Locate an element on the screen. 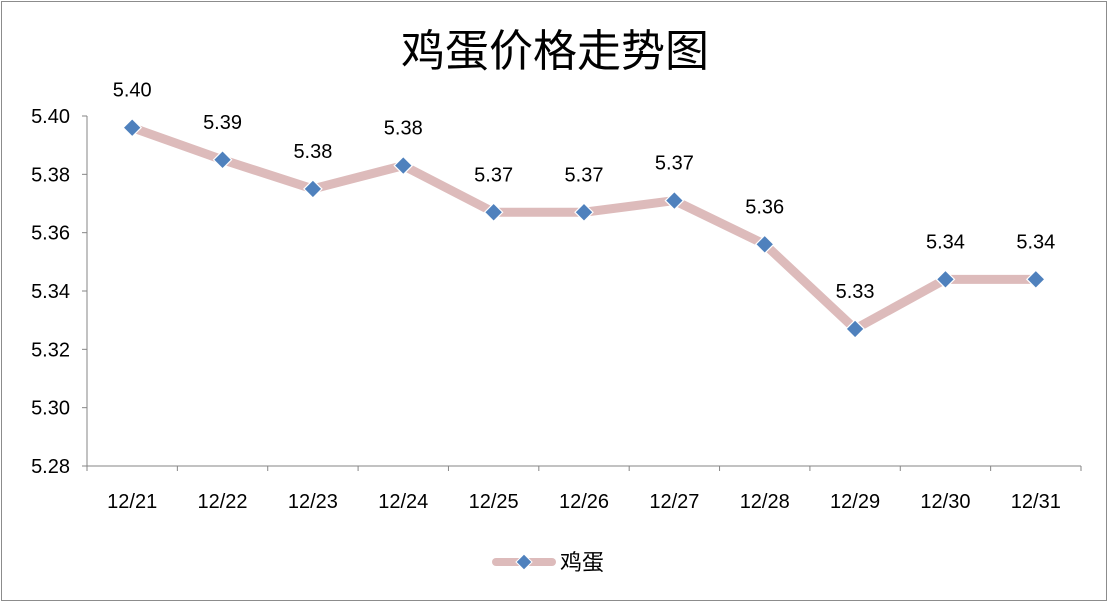 The image size is (1110, 604). data-label: 5.39 is located at coordinates (222, 123).